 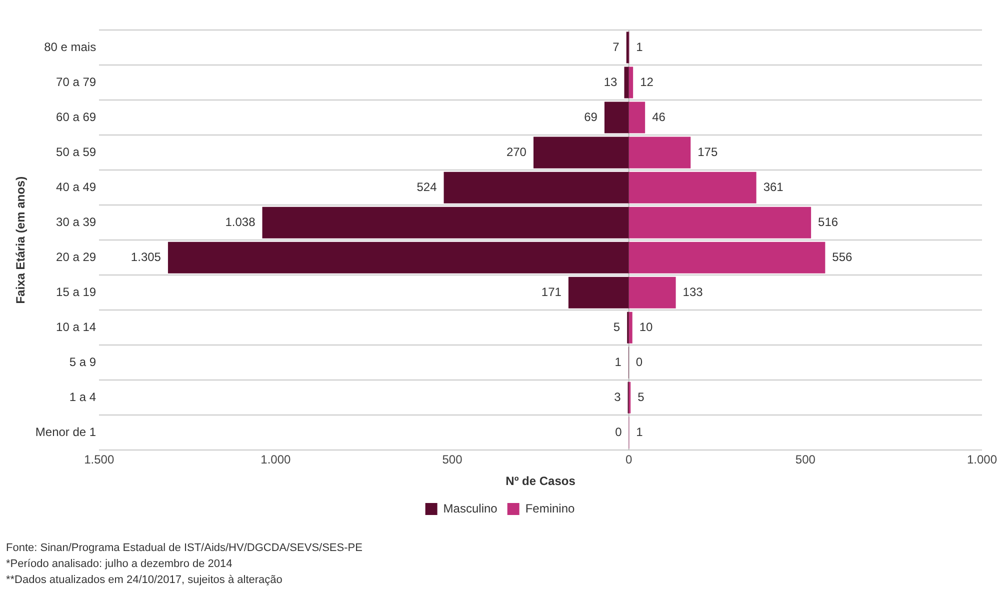 I want to click on y-tick-label: 50 a 59, so click(x=76, y=151).